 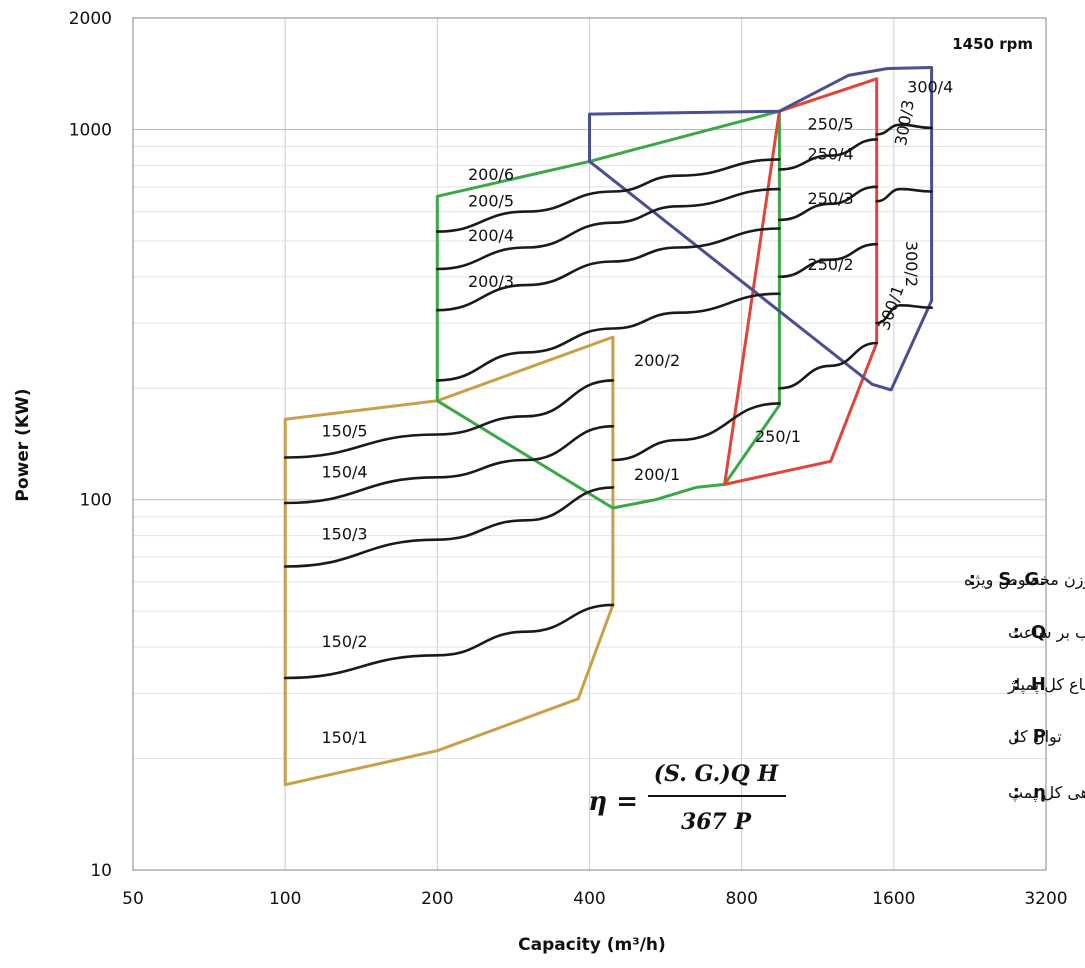 What do you see at coordinates (893, 899) in the screenshot?
I see `x-tick-1600: 1600` at bounding box center [893, 899].